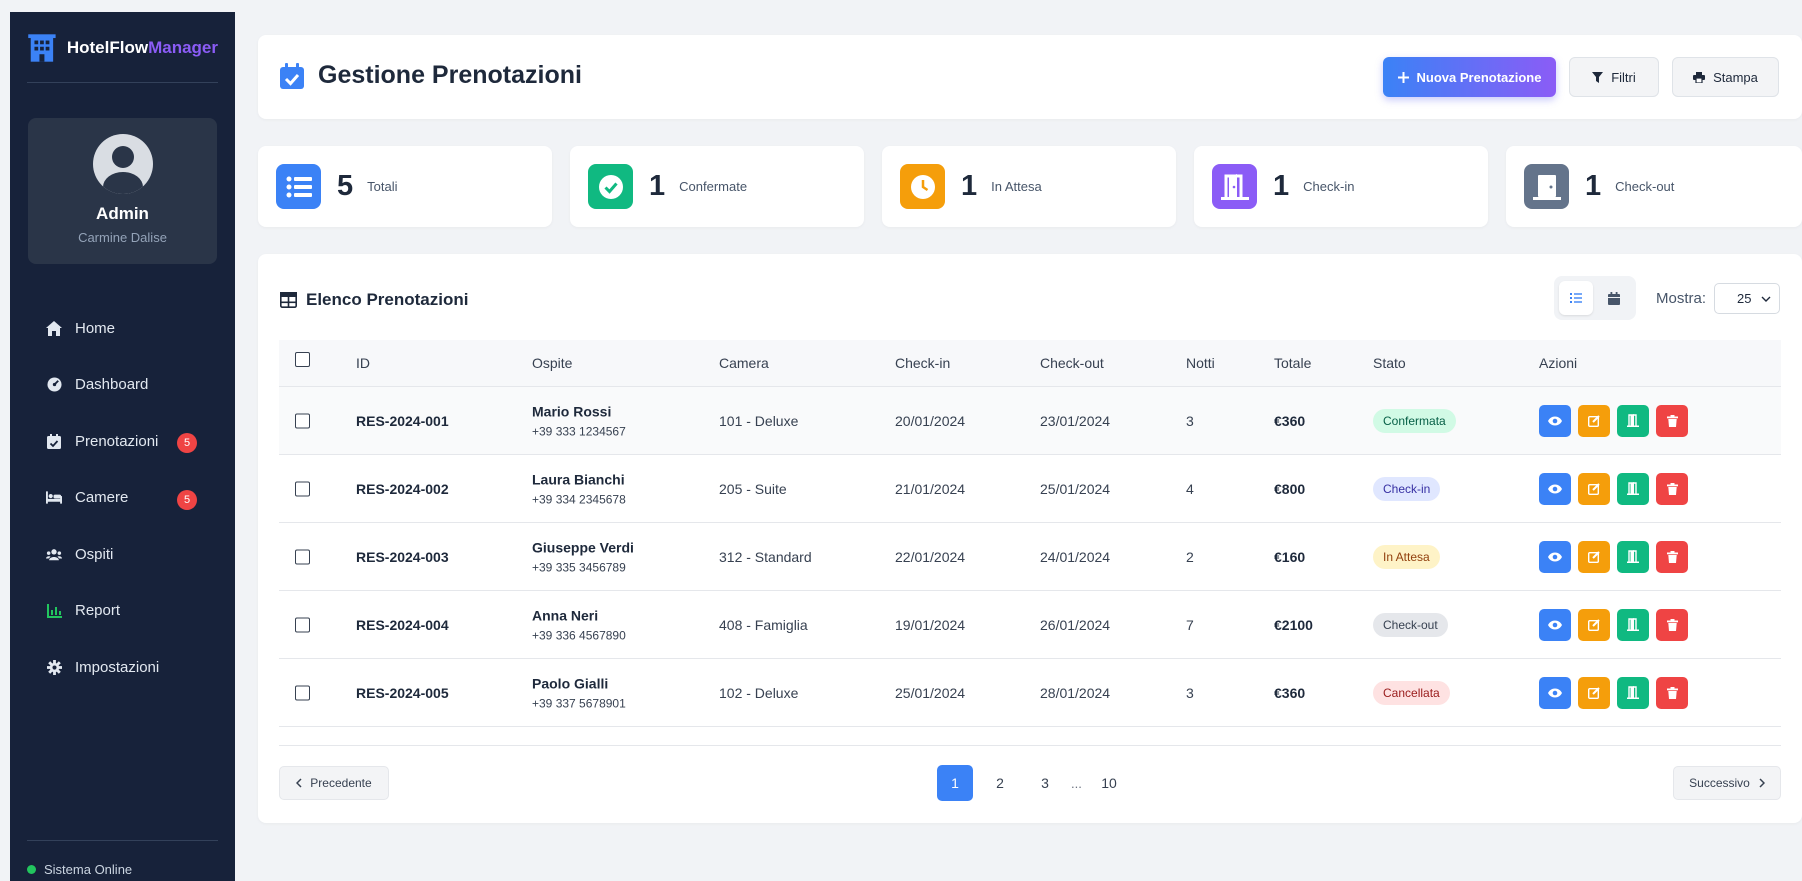  What do you see at coordinates (930, 692) in the screenshot?
I see `checkin-date: 25/01/2024` at bounding box center [930, 692].